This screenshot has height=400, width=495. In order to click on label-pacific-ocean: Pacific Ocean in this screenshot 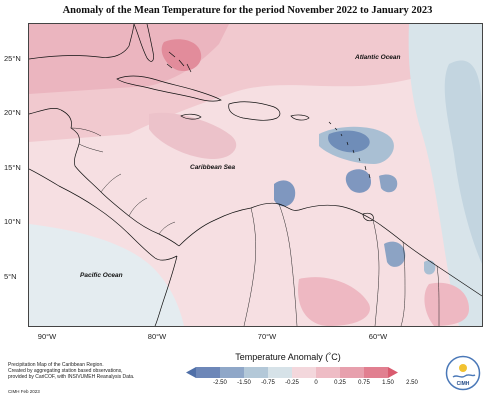, I will do `click(101, 275)`.